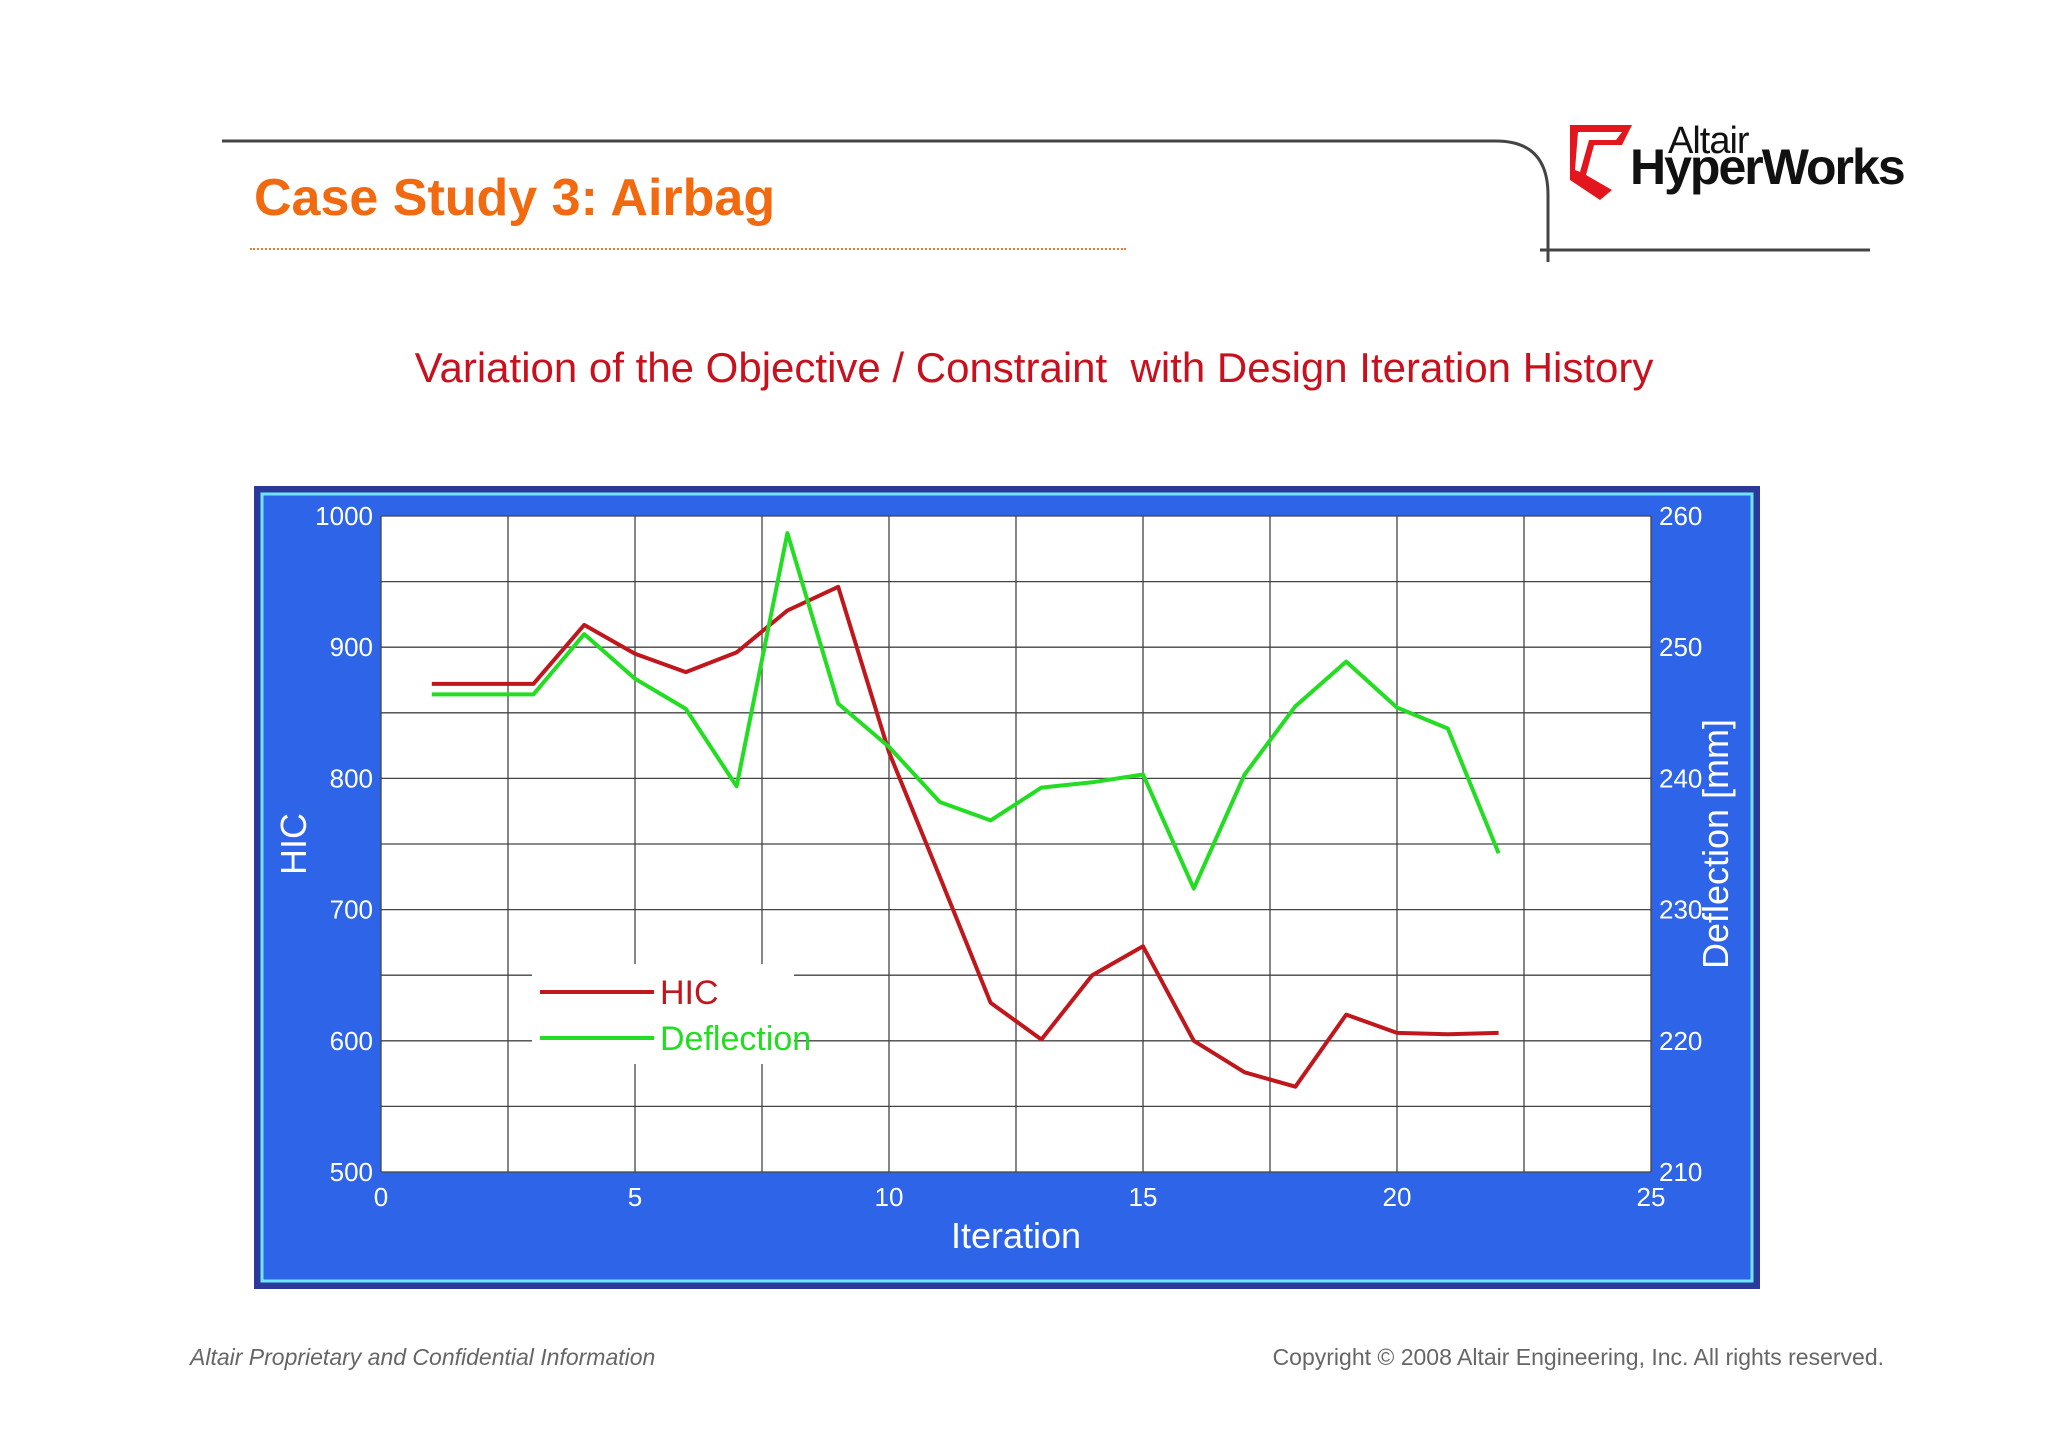 The image size is (2048, 1447). I want to click on x-axis-label: Iteration, so click(1016, 1235).